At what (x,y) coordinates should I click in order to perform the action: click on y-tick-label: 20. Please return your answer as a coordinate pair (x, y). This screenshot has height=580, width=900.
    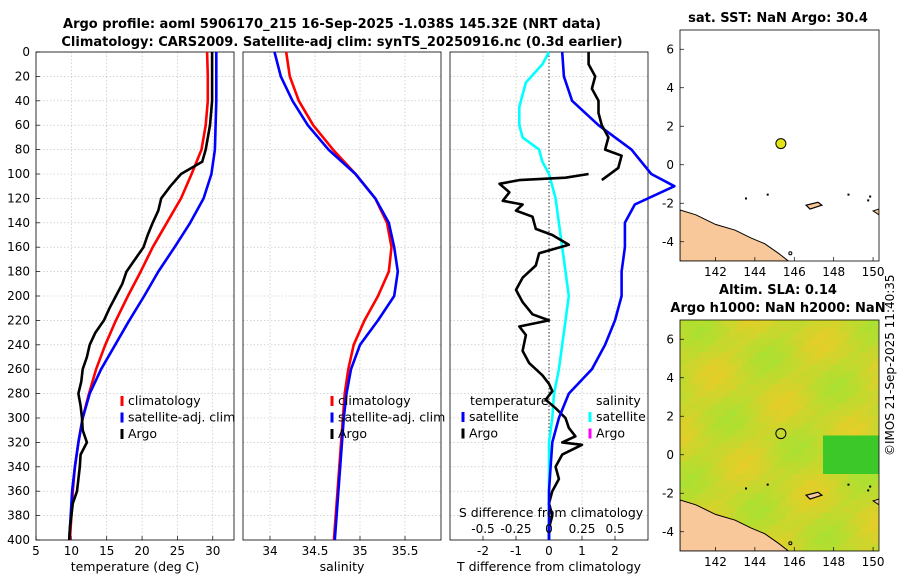
    Looking at the image, I should click on (22, 76).